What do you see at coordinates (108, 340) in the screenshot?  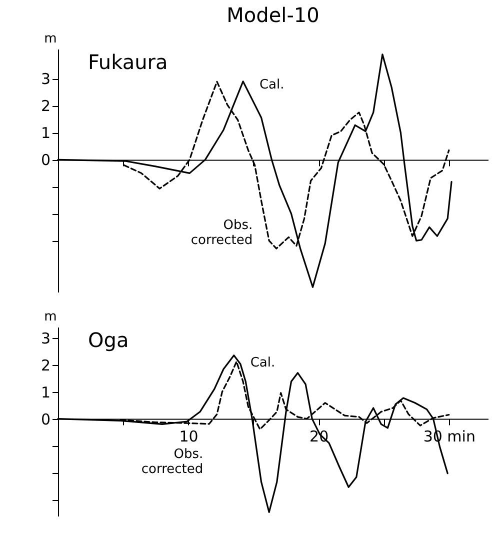 I see `chart-subtitle: Oga` at bounding box center [108, 340].